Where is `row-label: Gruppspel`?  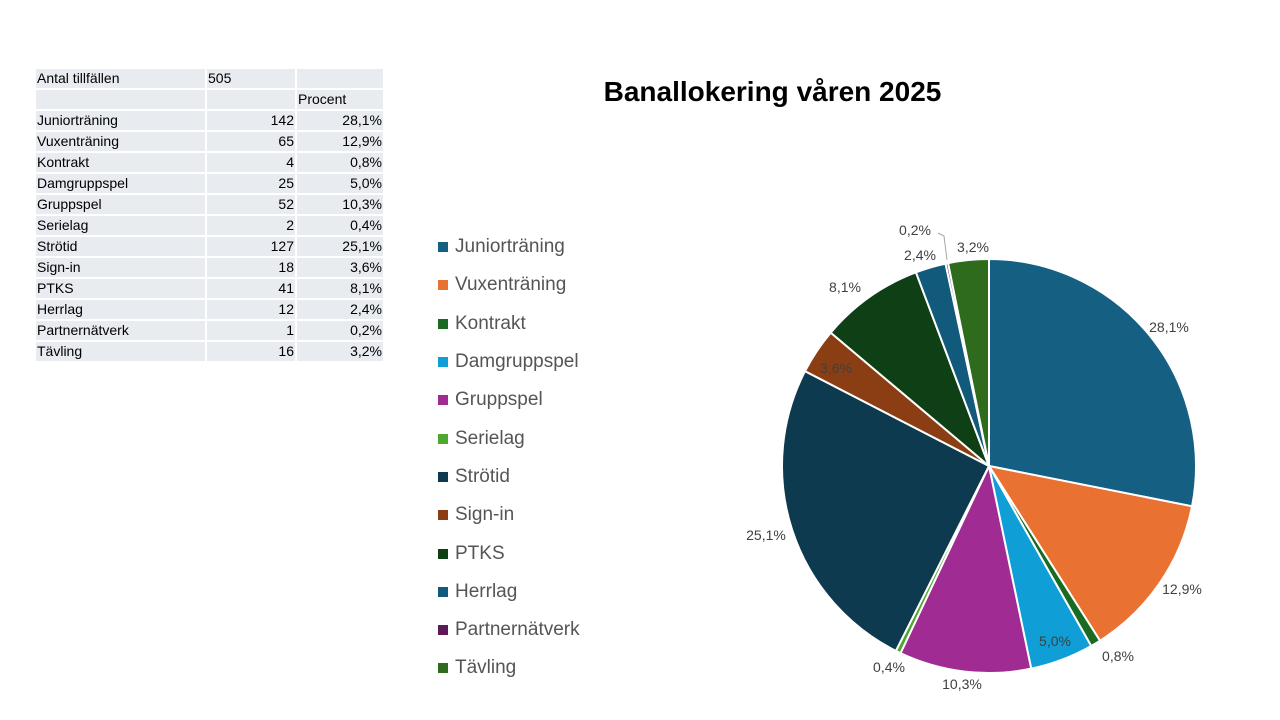 row-label: Gruppspel is located at coordinates (121, 205).